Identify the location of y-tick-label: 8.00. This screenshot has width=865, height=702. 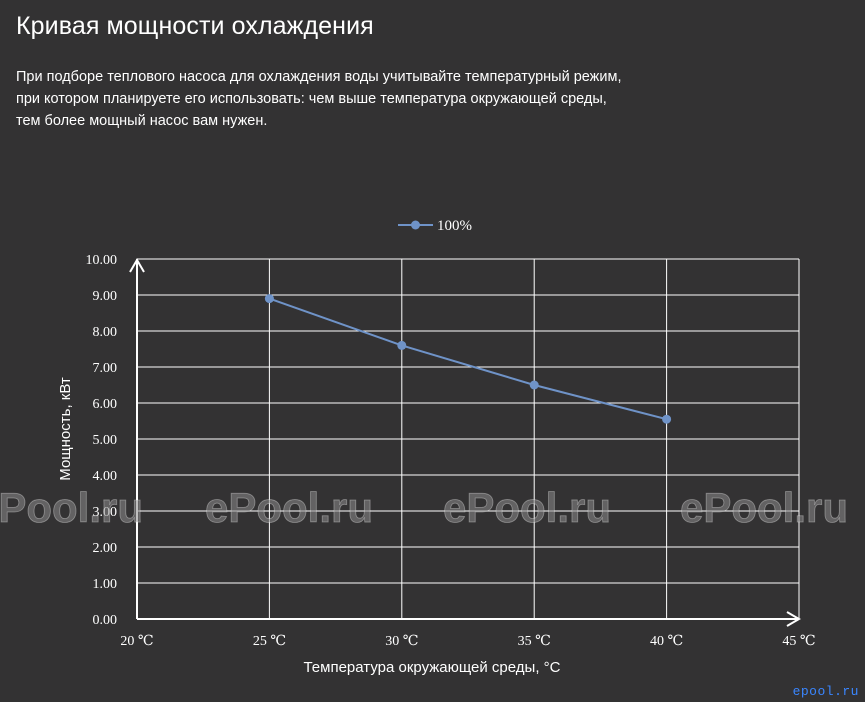
(105, 332).